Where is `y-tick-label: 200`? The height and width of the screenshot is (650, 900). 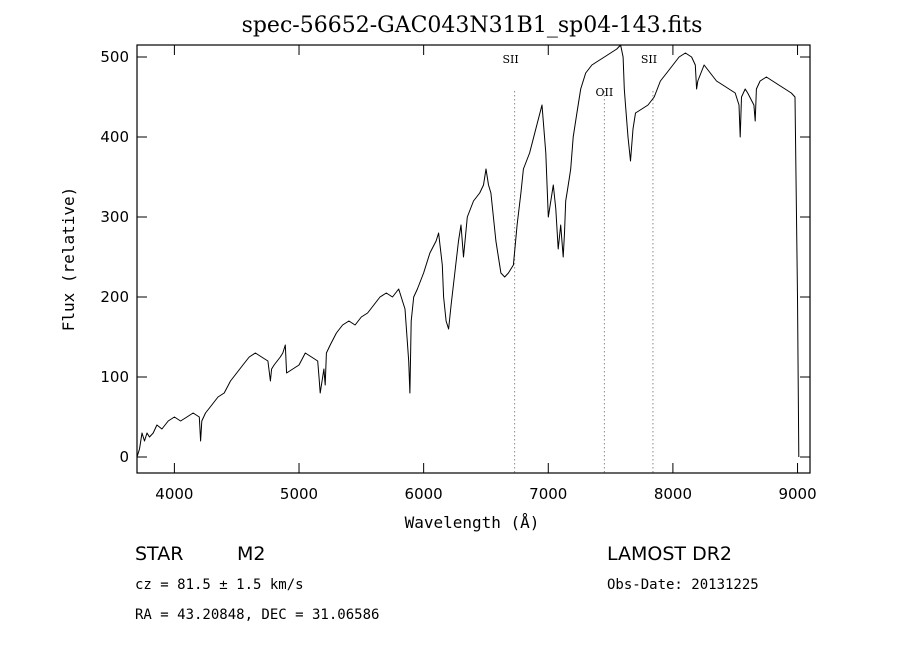 y-tick-label: 200 is located at coordinates (114, 297).